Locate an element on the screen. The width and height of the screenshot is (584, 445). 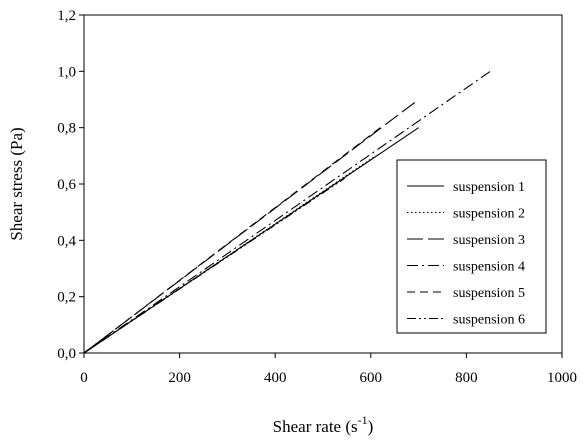
x-tick-label: 800 is located at coordinates (466, 378).